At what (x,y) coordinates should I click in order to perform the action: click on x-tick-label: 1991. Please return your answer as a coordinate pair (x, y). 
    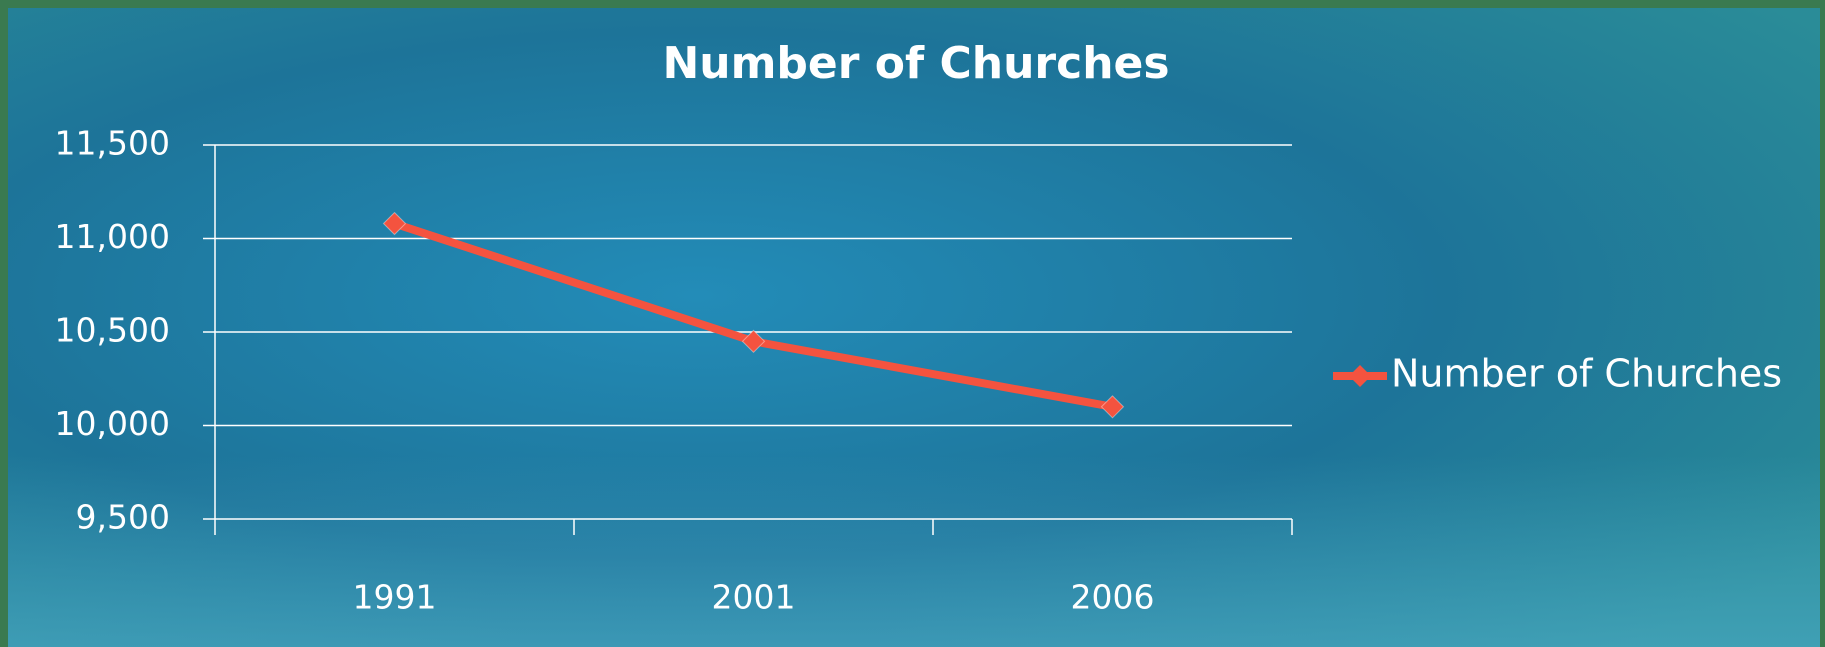
    Looking at the image, I should click on (395, 597).